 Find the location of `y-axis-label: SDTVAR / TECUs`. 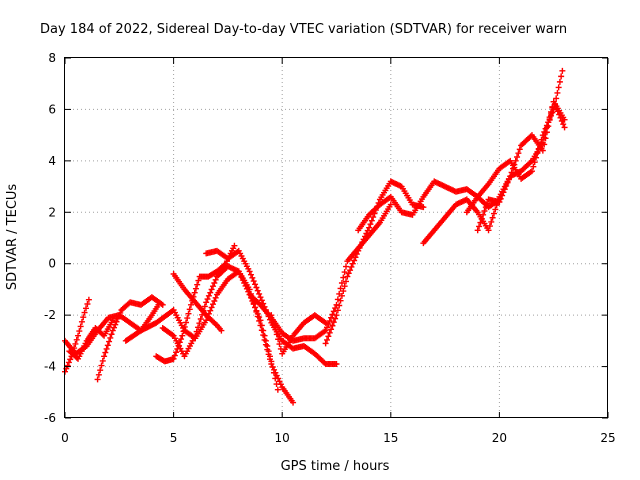

y-axis-label: SDTVAR / TECUs is located at coordinates (12, 237).